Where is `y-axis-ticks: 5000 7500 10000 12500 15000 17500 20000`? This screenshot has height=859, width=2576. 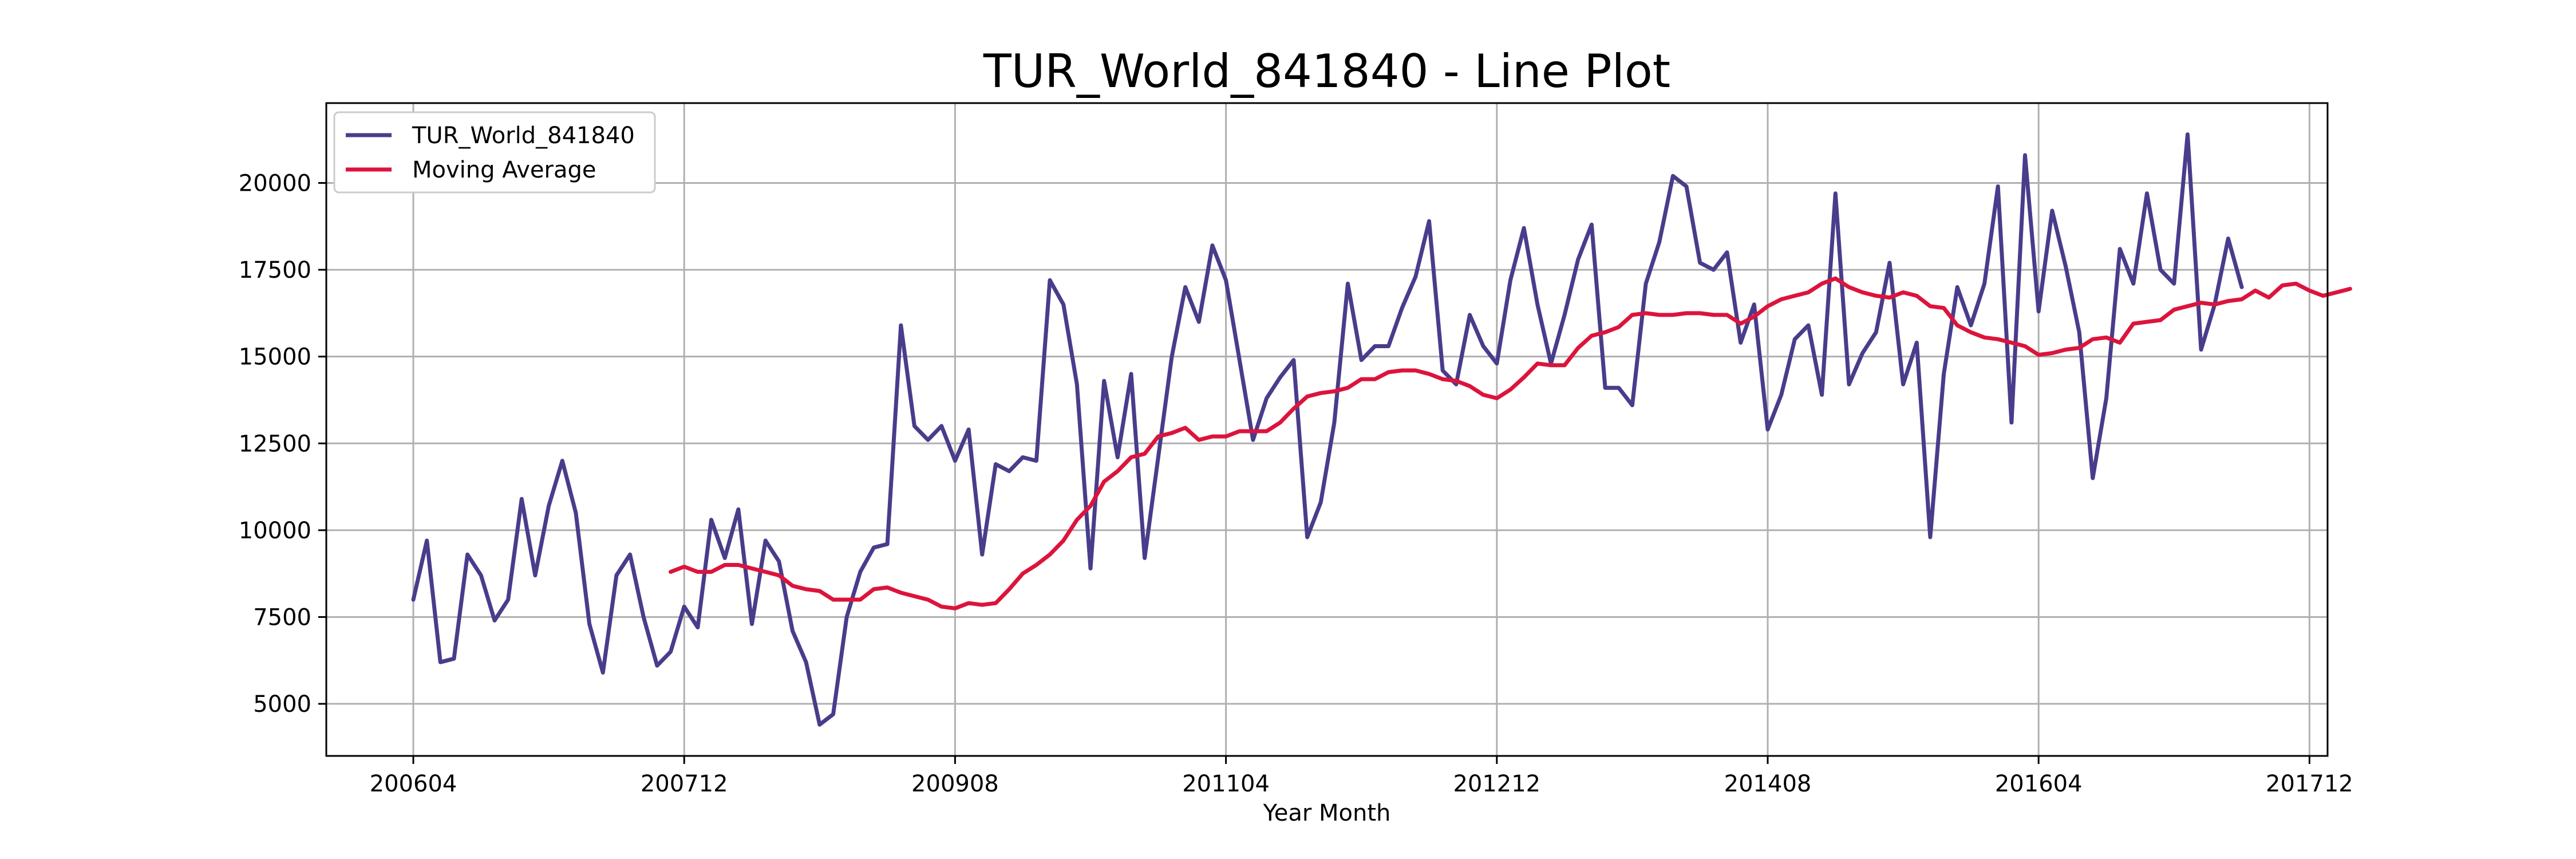 y-axis-ticks: 5000 7500 10000 12500 15000 17500 20000 is located at coordinates (282, 444).